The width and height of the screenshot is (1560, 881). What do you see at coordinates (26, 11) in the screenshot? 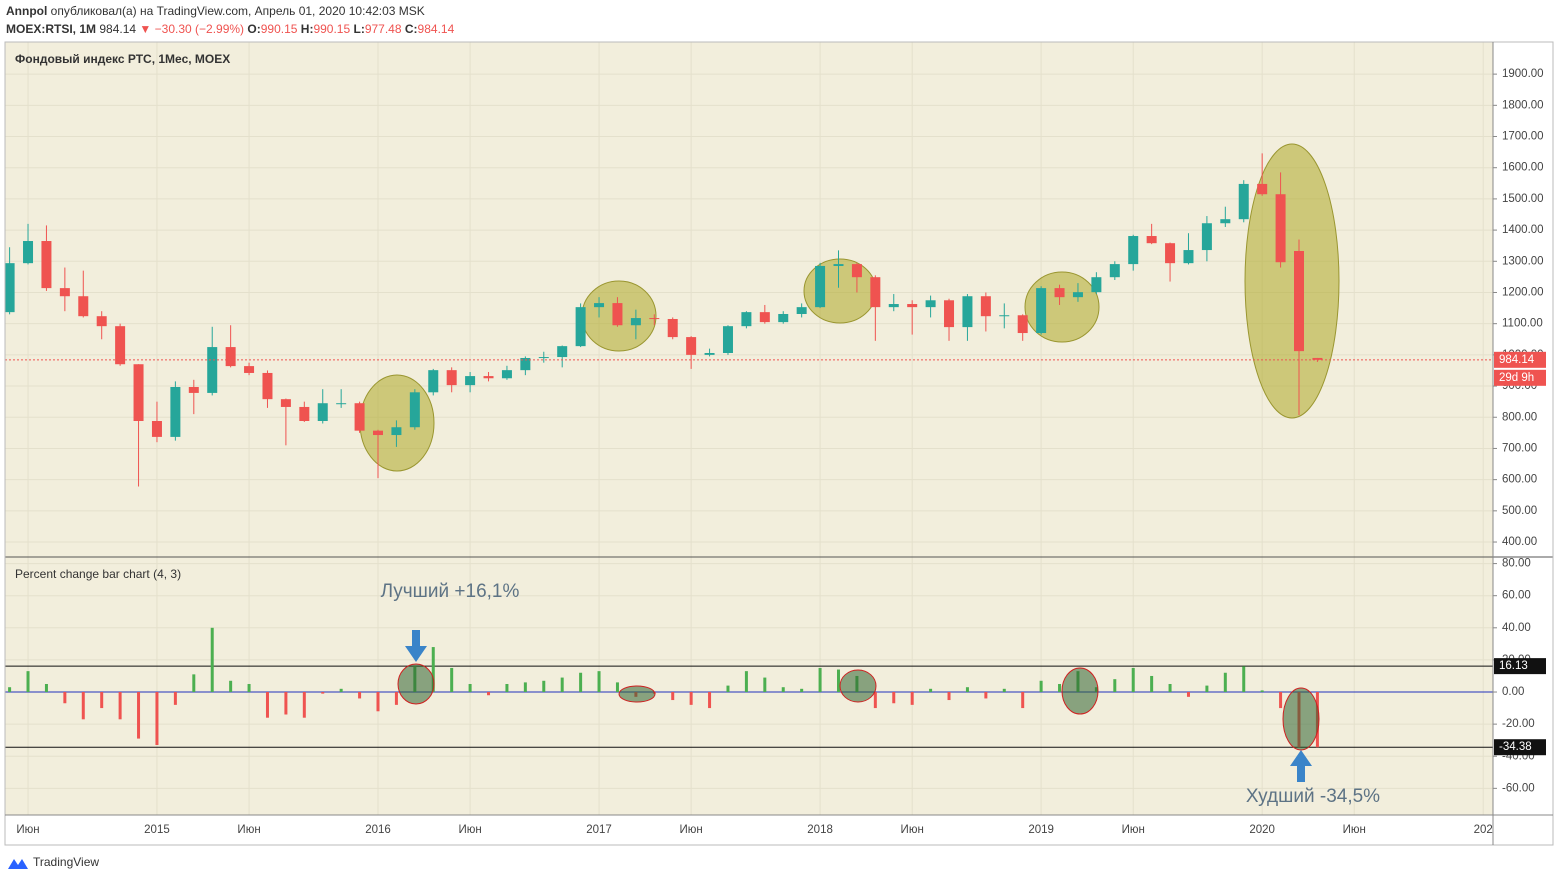
I see `author: Annpol` at bounding box center [26, 11].